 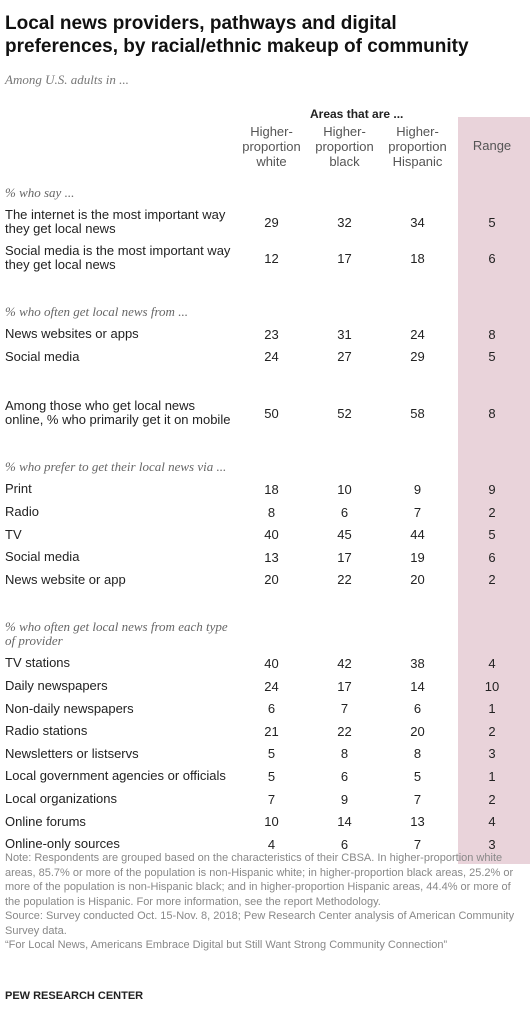 I want to click on table-row: Online forums 10 14 13 4, so click(x=268, y=821).